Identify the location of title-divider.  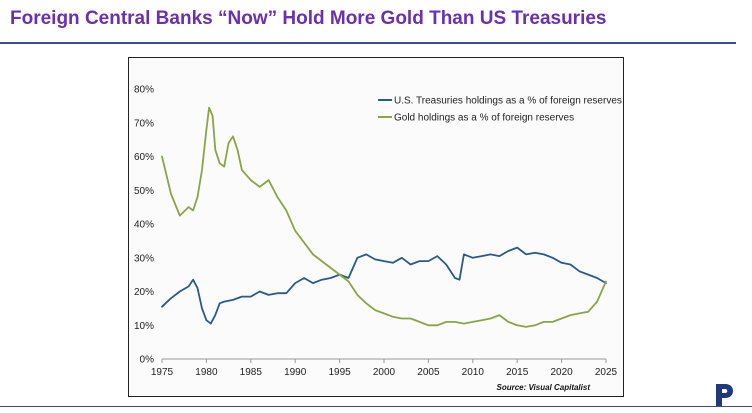
(368, 43).